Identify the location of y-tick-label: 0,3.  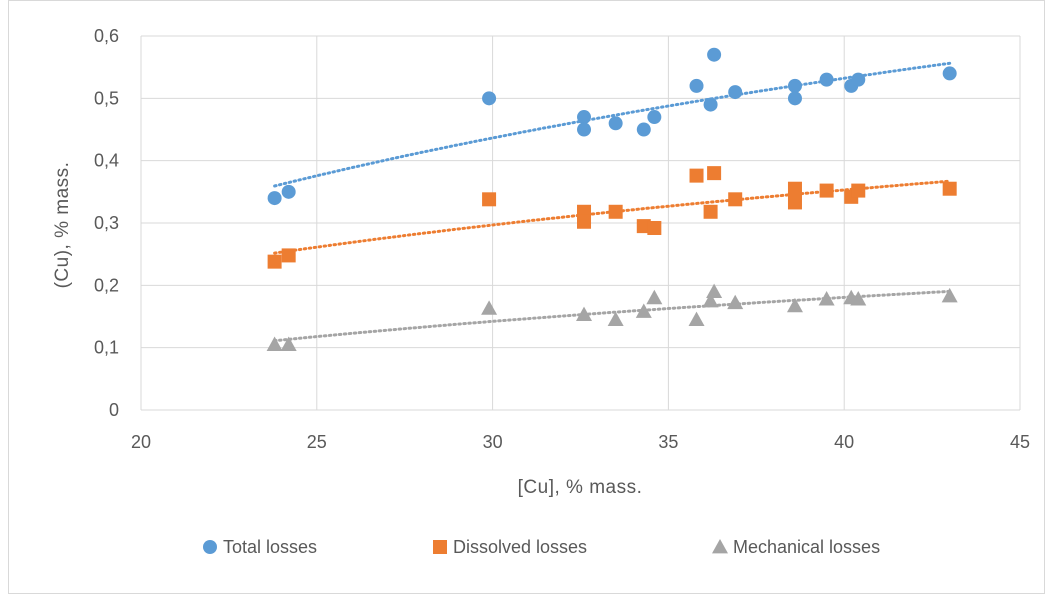
(106, 223).